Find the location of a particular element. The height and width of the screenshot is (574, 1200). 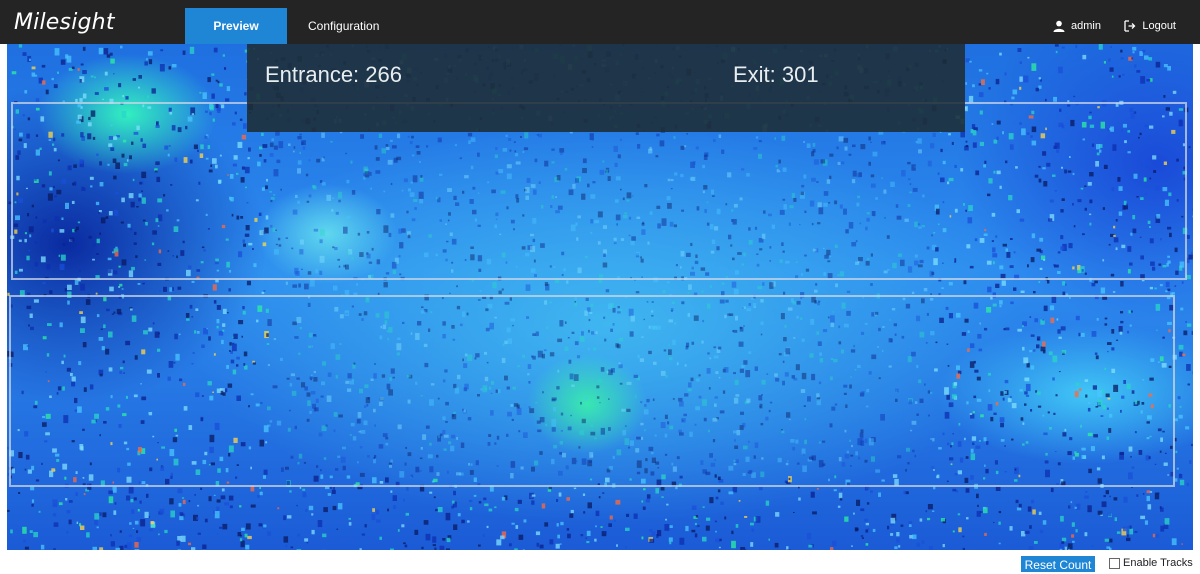

brand-name: Milesight is located at coordinates (64, 22).